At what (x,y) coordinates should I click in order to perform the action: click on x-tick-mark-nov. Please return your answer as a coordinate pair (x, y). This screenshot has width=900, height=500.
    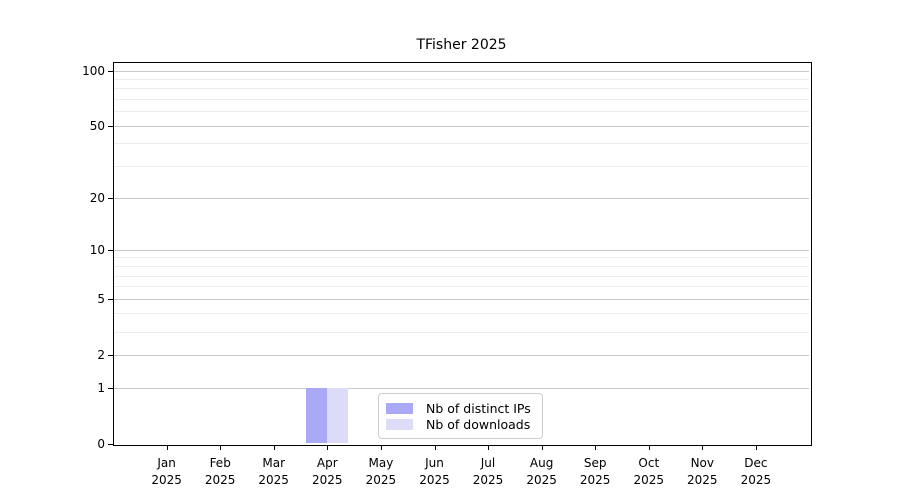
    Looking at the image, I should click on (703, 447).